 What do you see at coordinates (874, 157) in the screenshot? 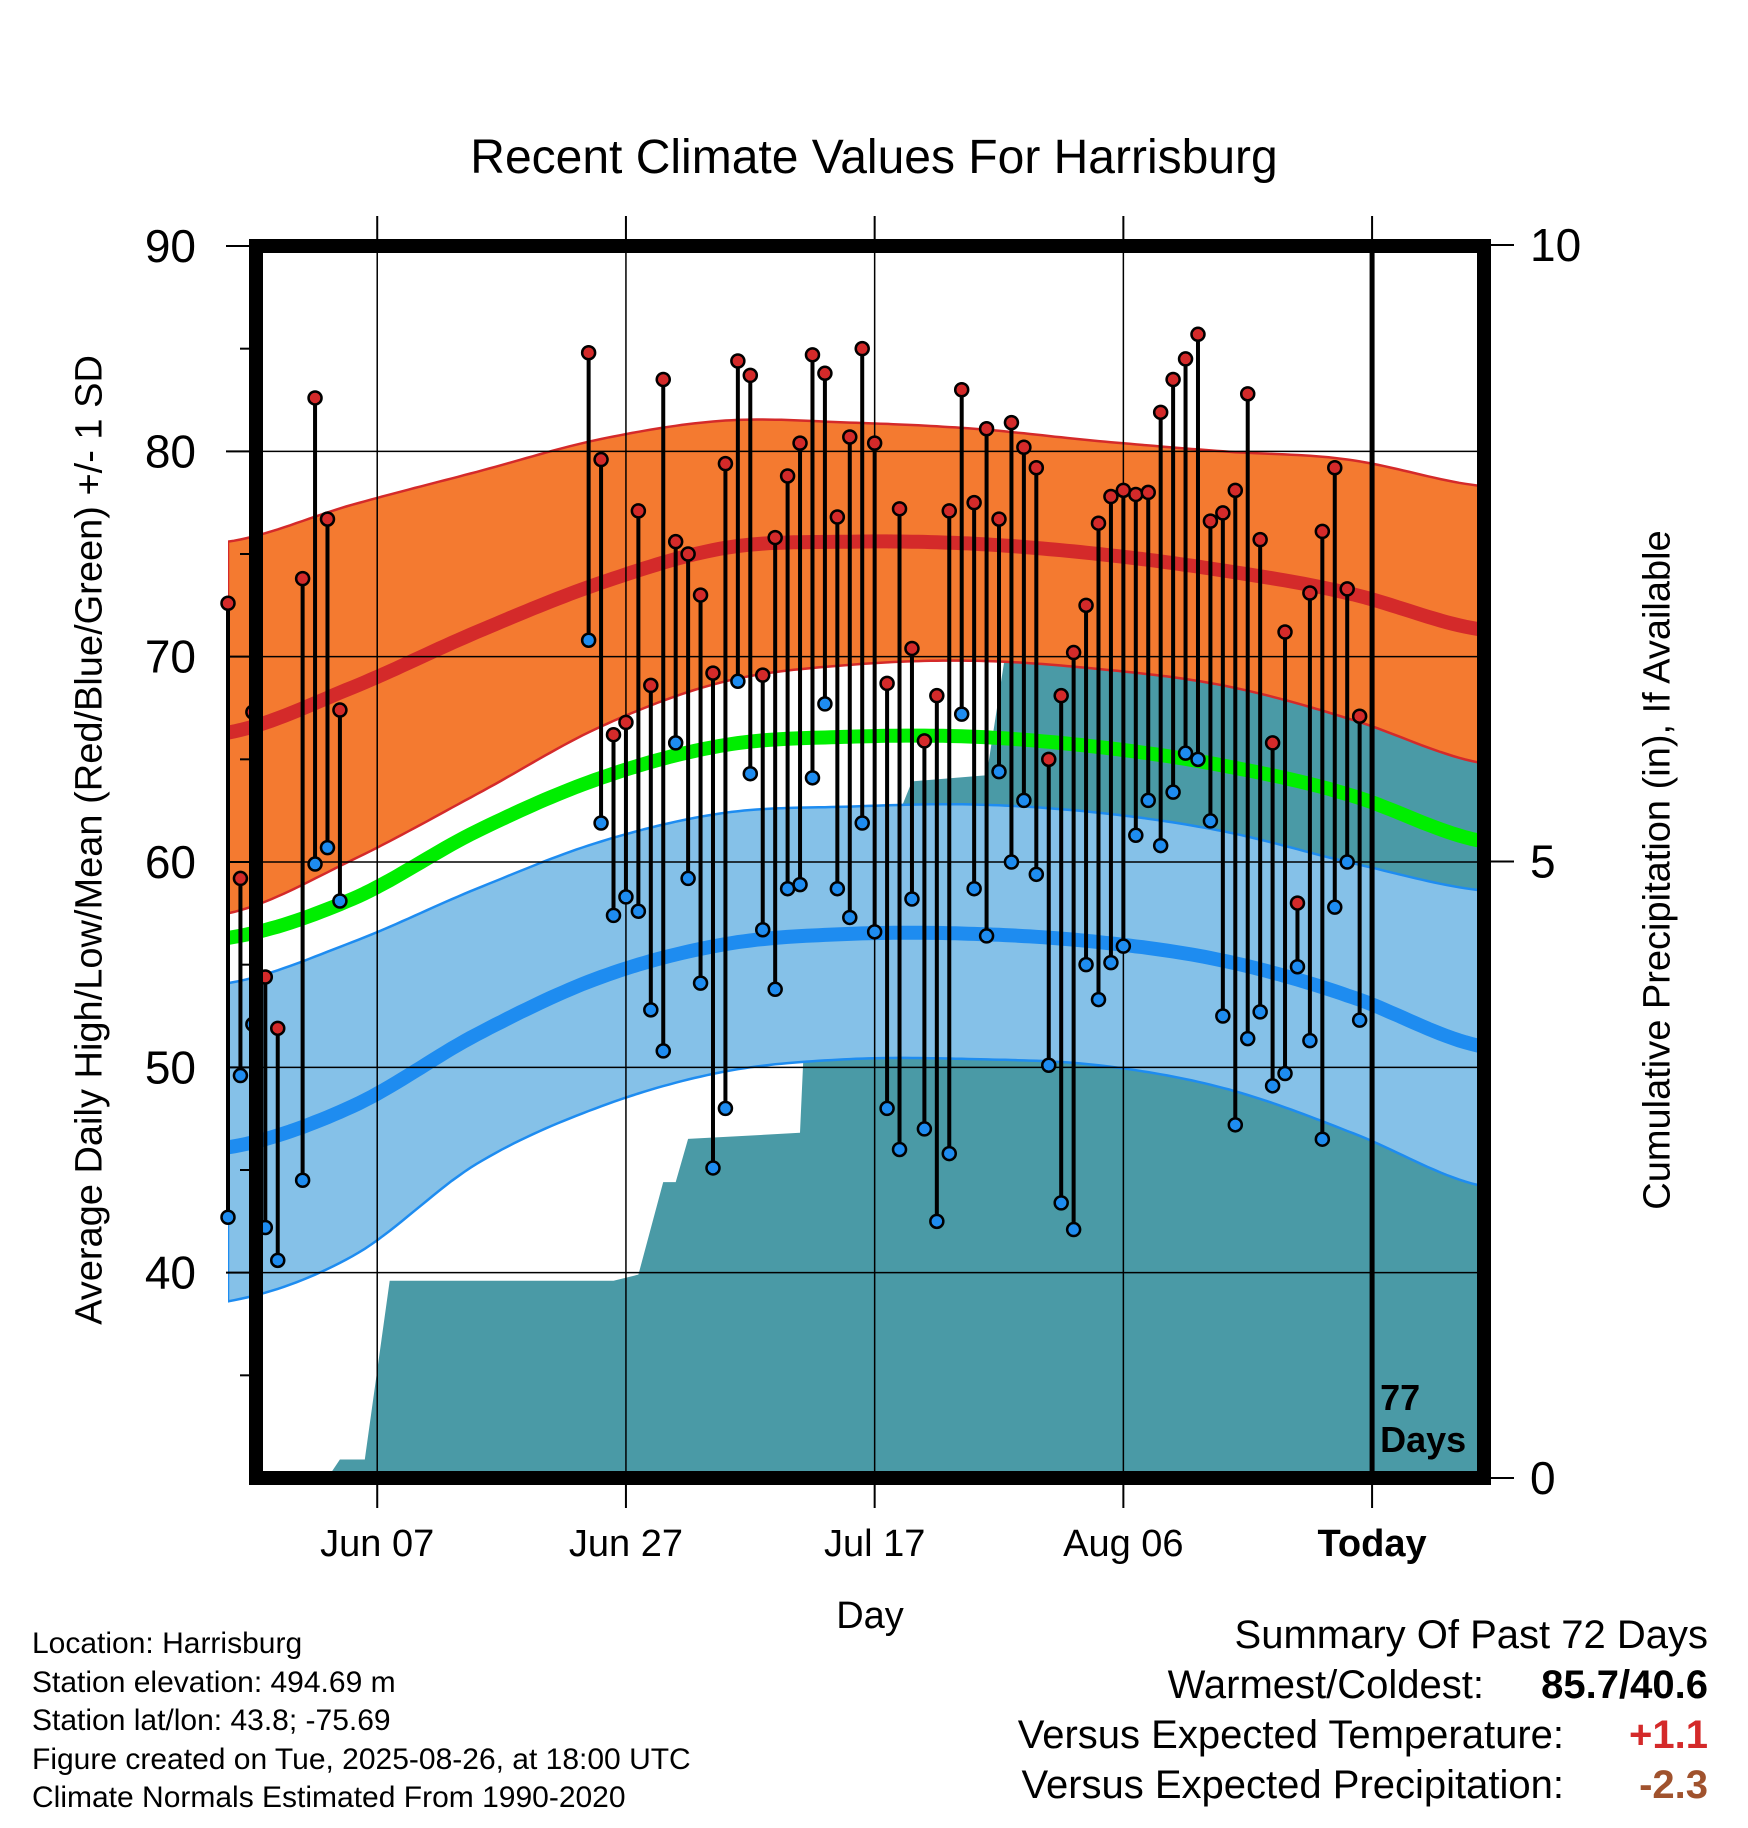
I see `chart-title: Recent Climate Values For Harrisburg` at bounding box center [874, 157].